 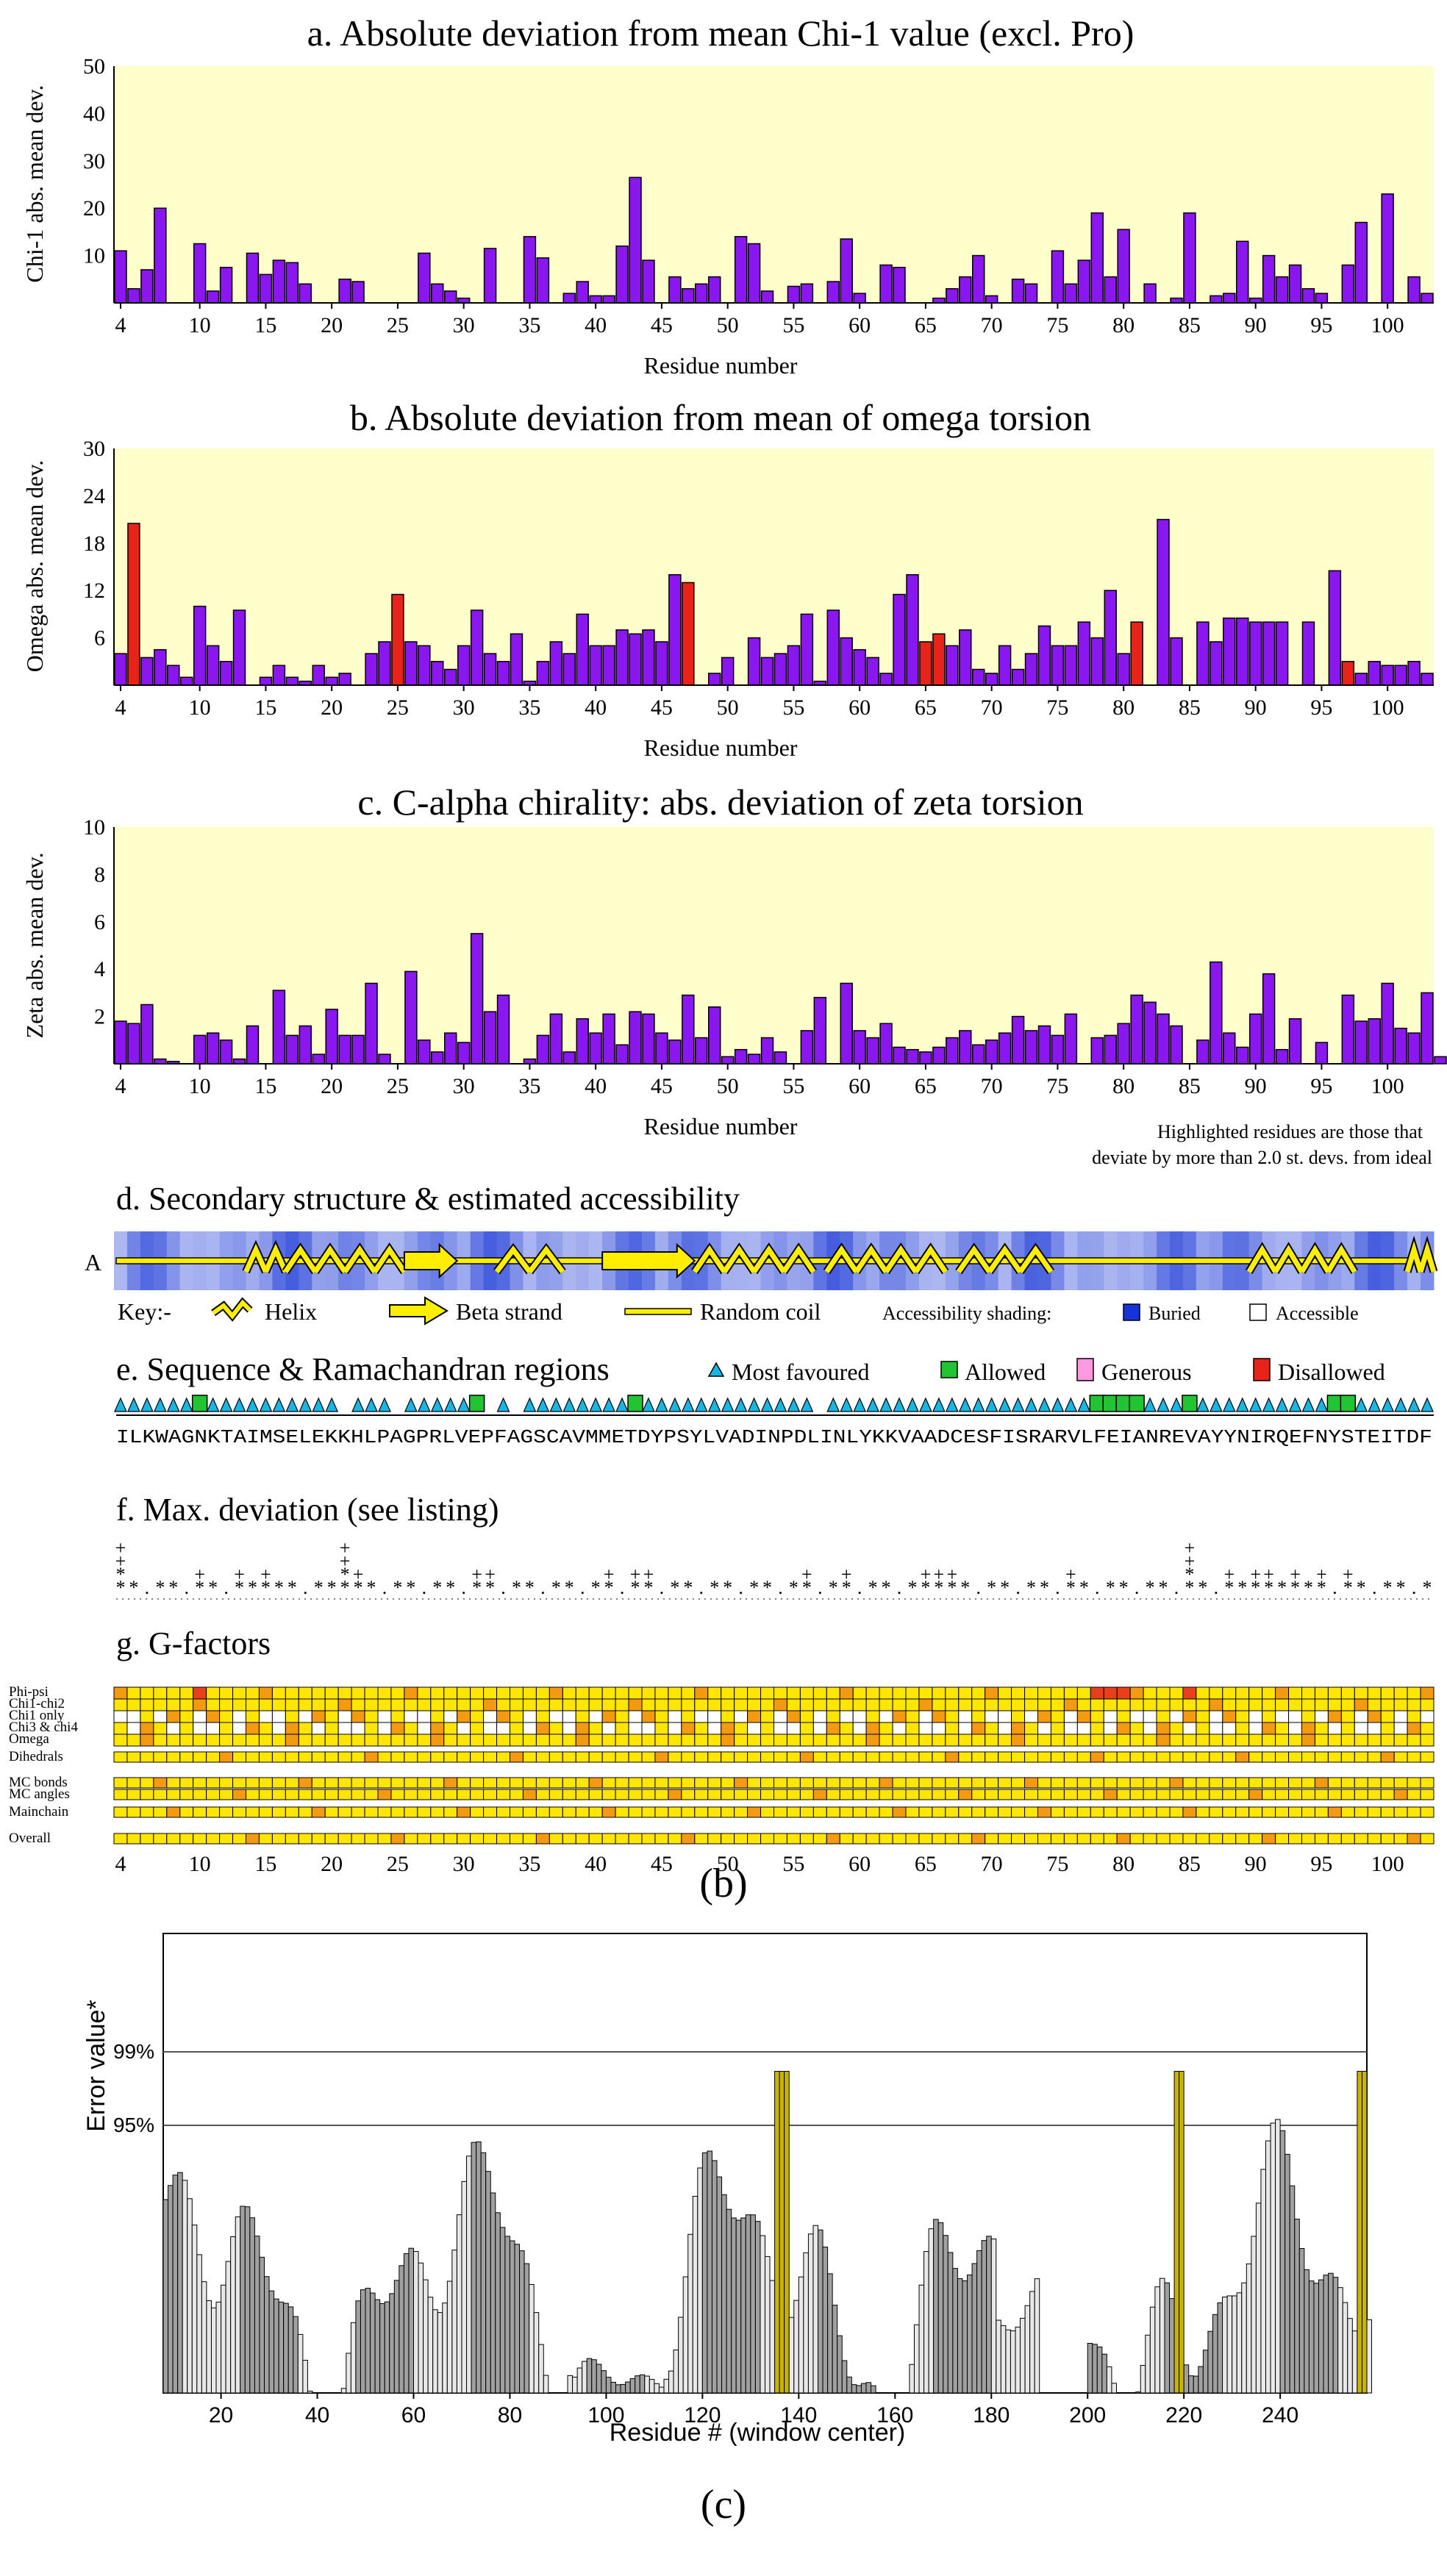 I want to click on xtick-label: 35, so click(x=529, y=1086).